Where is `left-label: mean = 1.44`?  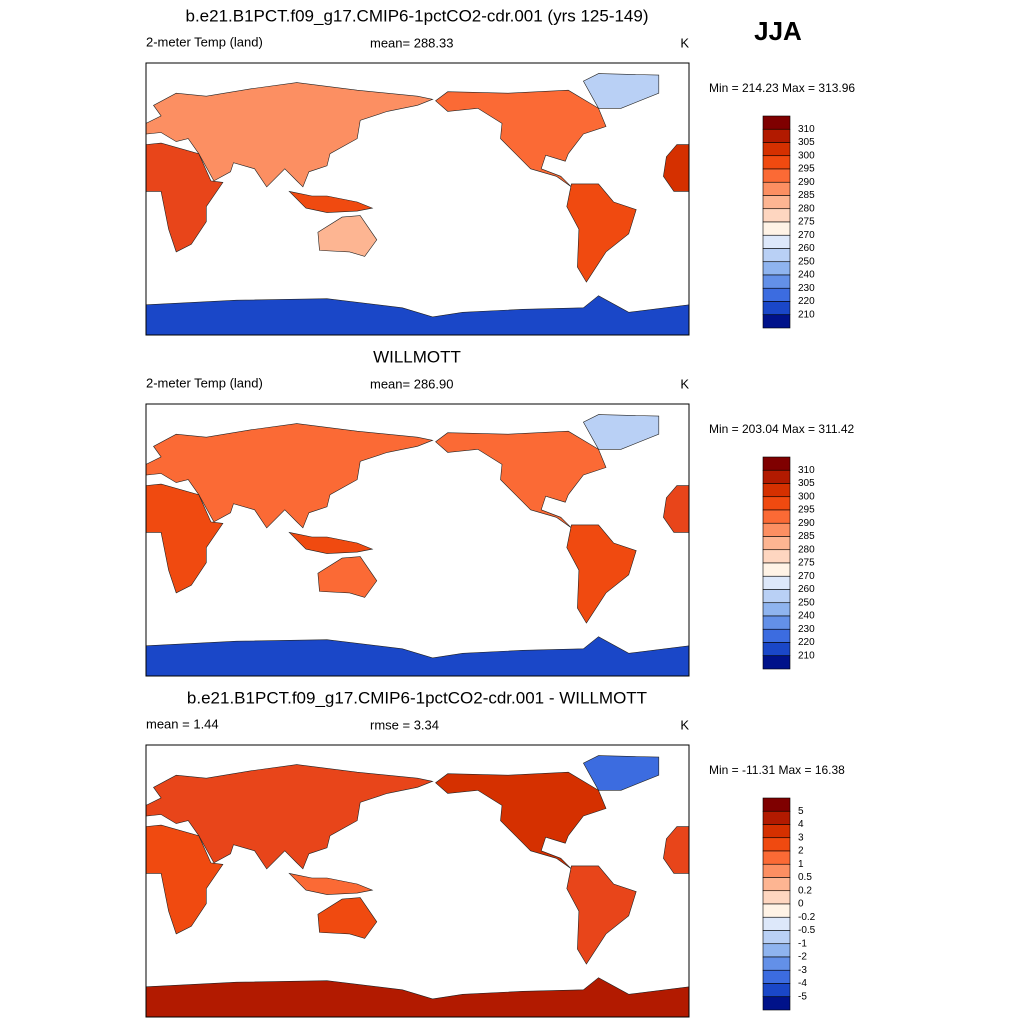
left-label: mean = 1.44 is located at coordinates (182, 723).